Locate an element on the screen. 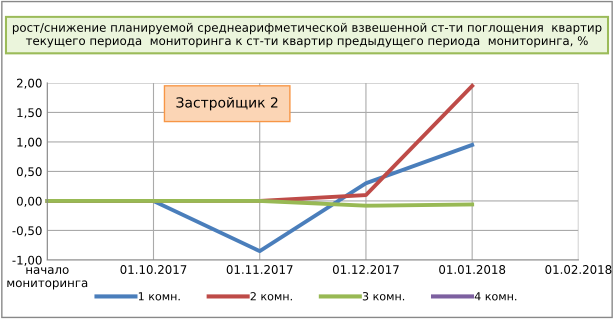 Image resolution: width=614 pixels, height=319 pixels. y-tick-label: -1,00 is located at coordinates (27, 261).